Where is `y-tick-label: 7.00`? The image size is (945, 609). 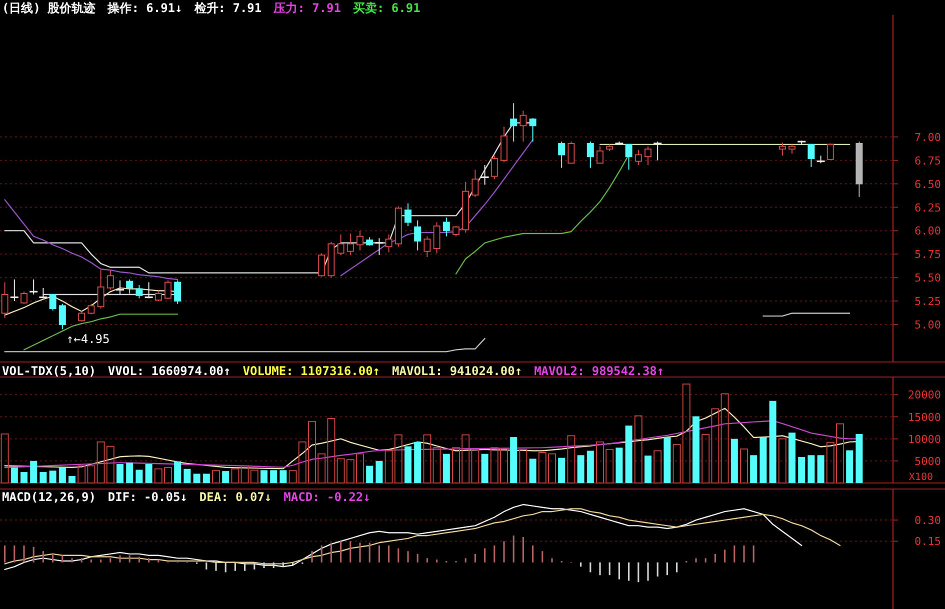 y-tick-label: 7.00 is located at coordinates (927, 137).